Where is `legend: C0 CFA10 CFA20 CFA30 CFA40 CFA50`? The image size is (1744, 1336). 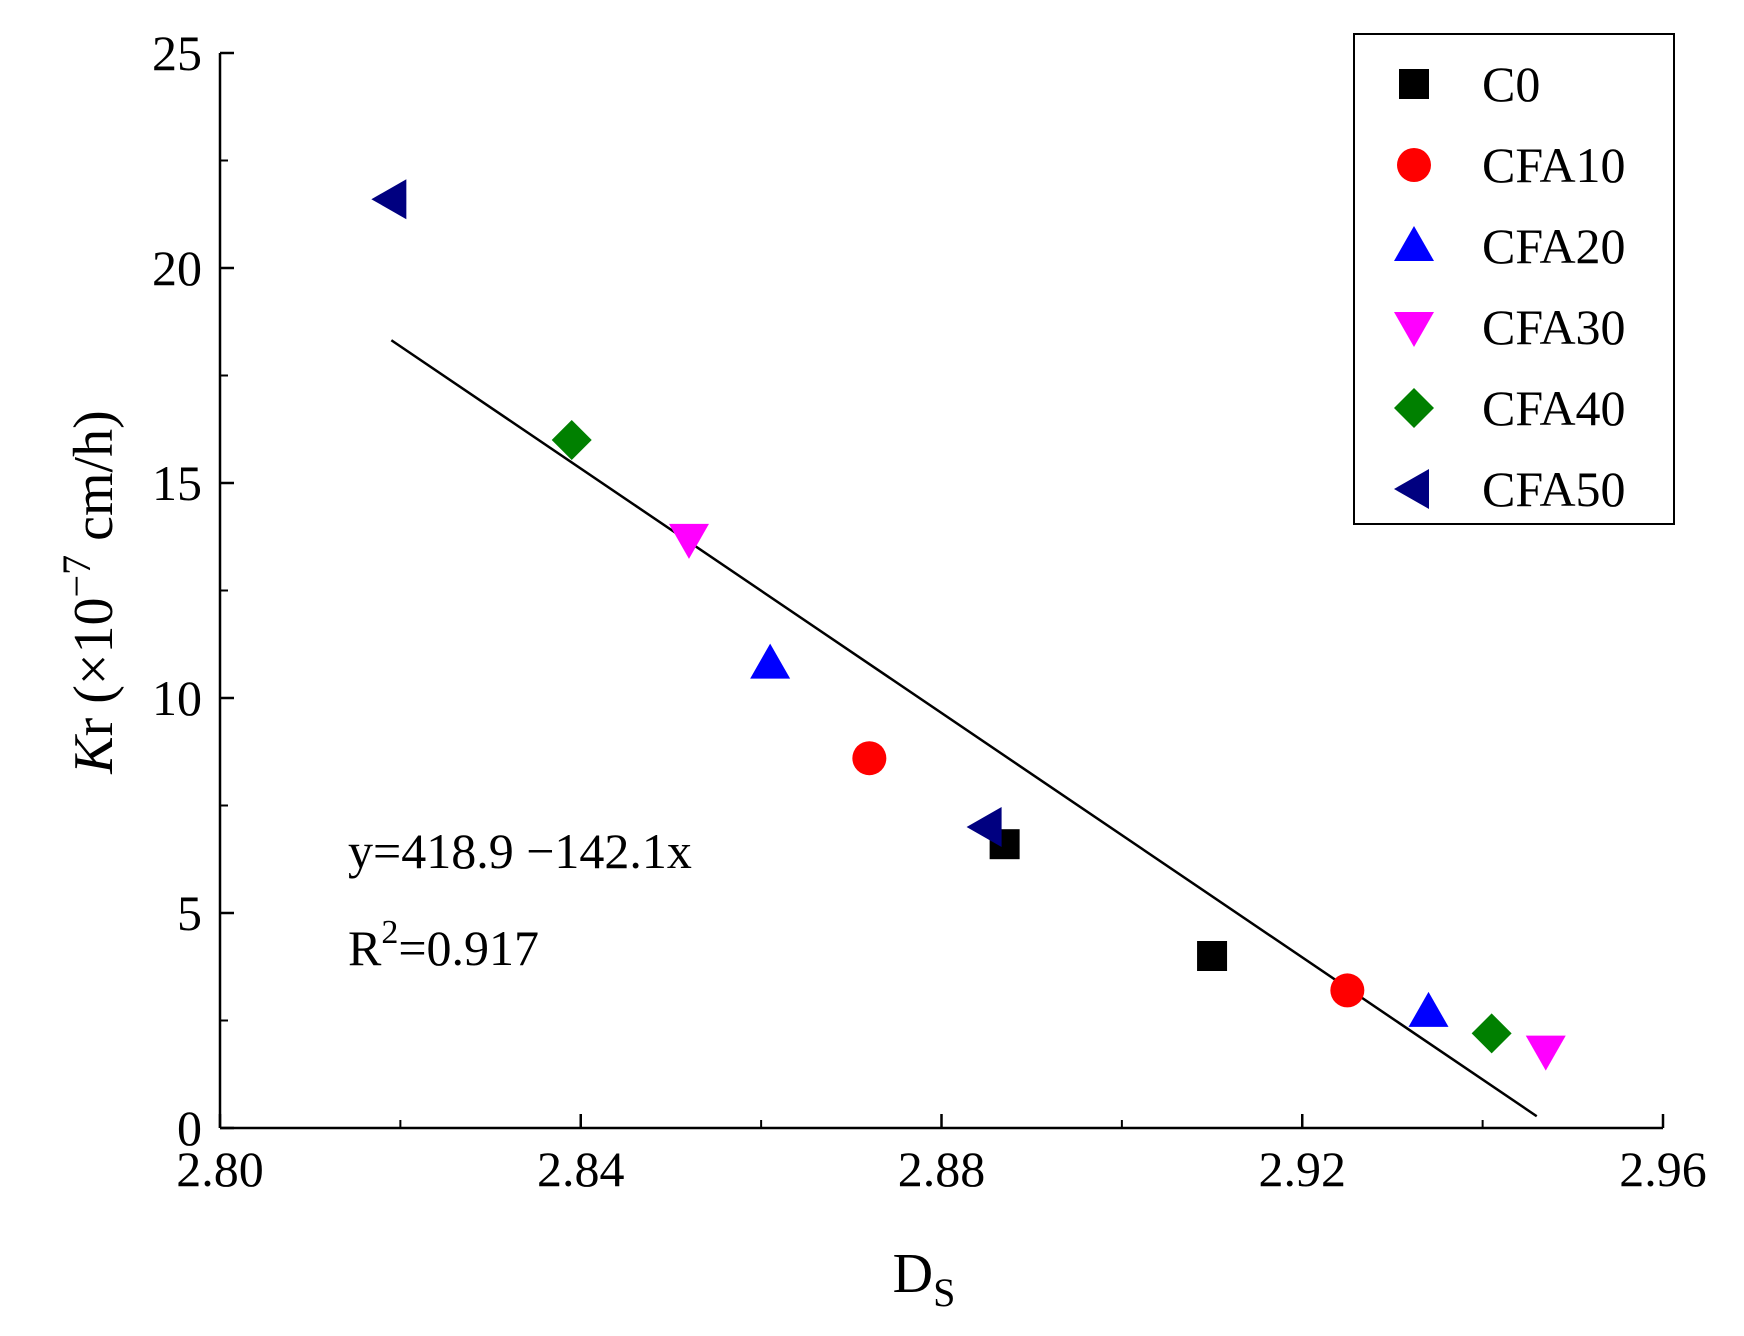 legend: C0 CFA10 CFA20 CFA30 CFA40 CFA50 is located at coordinates (1514, 279).